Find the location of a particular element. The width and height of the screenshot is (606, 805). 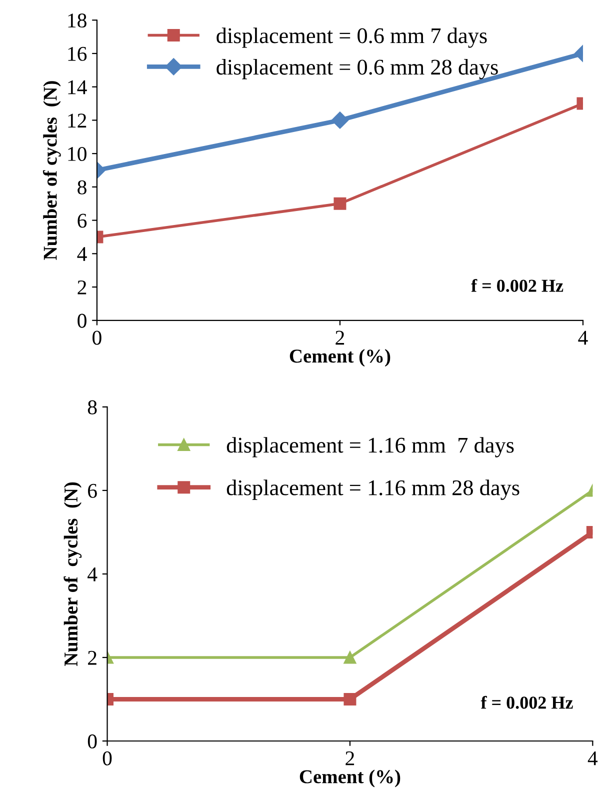

legend-label: displacement = 1.16 mm 7 days is located at coordinates (370, 447).